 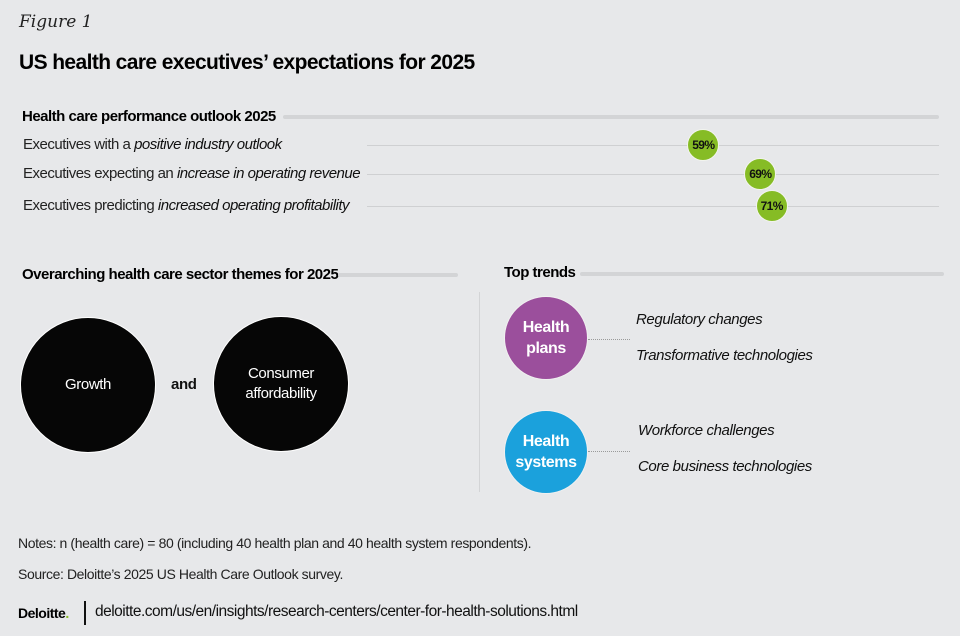 What do you see at coordinates (762, 274) in the screenshot?
I see `trends-title-rule` at bounding box center [762, 274].